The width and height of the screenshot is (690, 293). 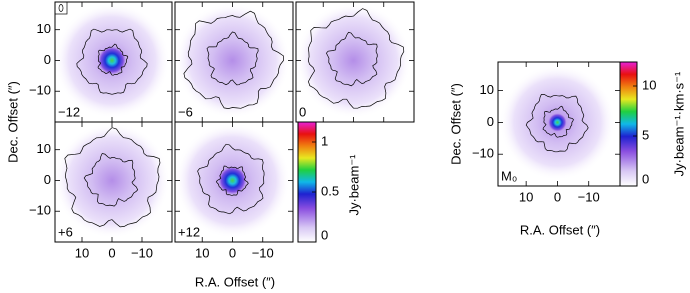 I want to click on beam, so click(x=61, y=8).